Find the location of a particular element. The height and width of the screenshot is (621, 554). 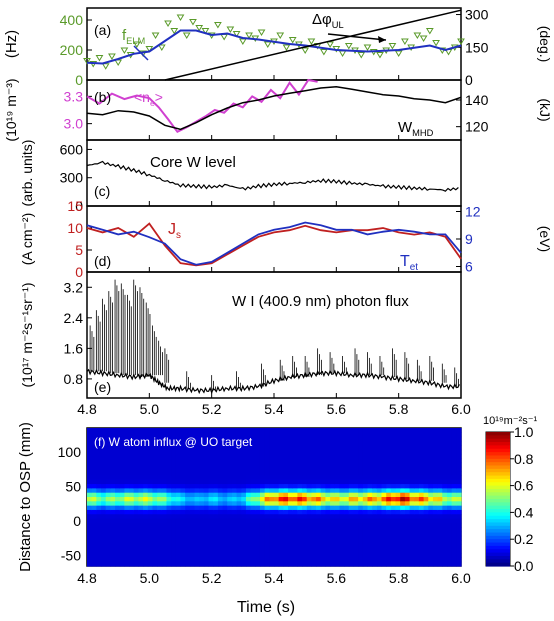

y-label-e-left: (10¹⁷ m⁻²s⁻¹sr⁻¹) is located at coordinates (27, 335).